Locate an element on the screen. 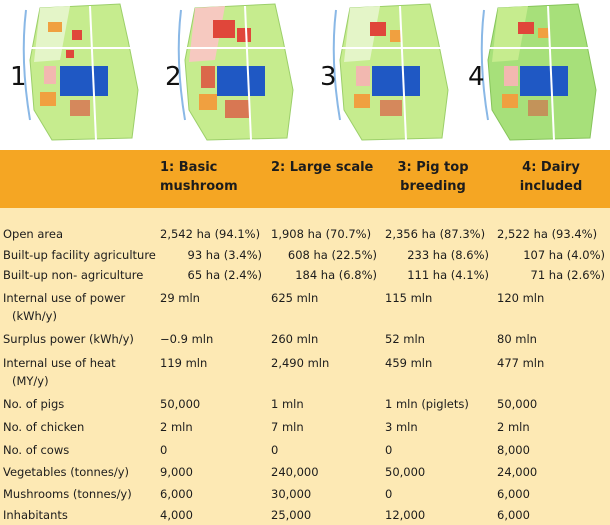  table-cell: 71 ha (2.6%) is located at coordinates (567, 275).